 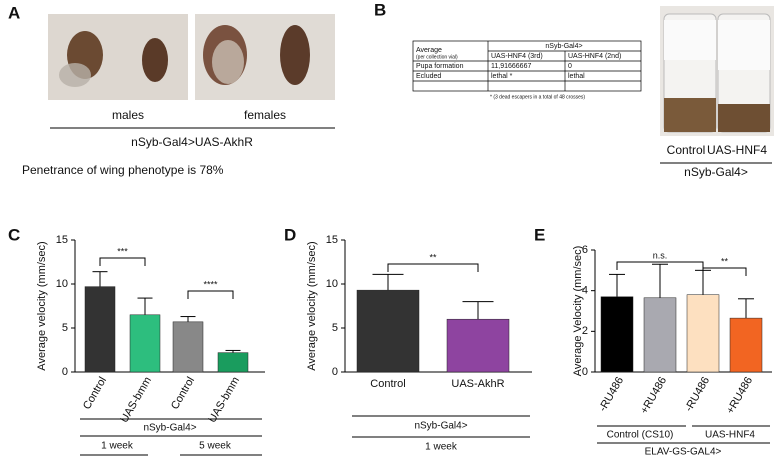 What do you see at coordinates (265, 115) in the screenshot?
I see `photo-label: females` at bounding box center [265, 115].